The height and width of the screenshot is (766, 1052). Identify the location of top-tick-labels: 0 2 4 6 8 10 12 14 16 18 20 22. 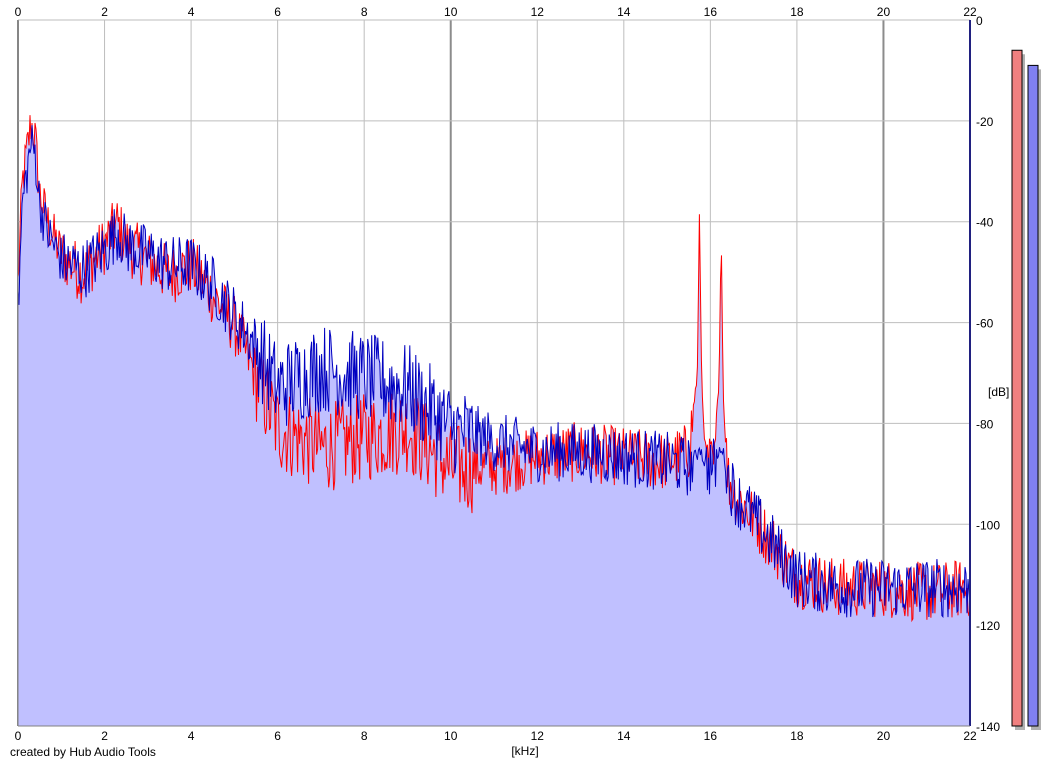
(496, 12).